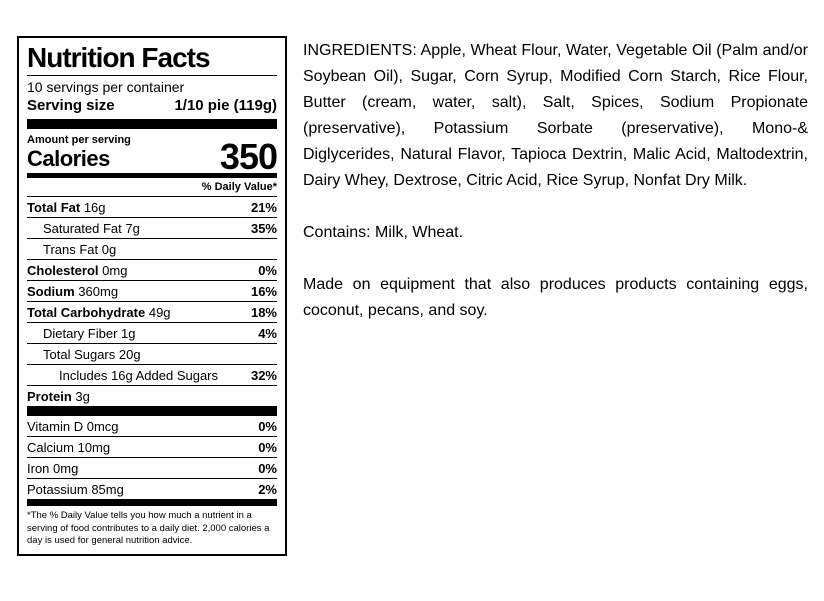 The height and width of the screenshot is (601, 824). What do you see at coordinates (152, 396) in the screenshot?
I see `nutrient-row: Protein 3g` at bounding box center [152, 396].